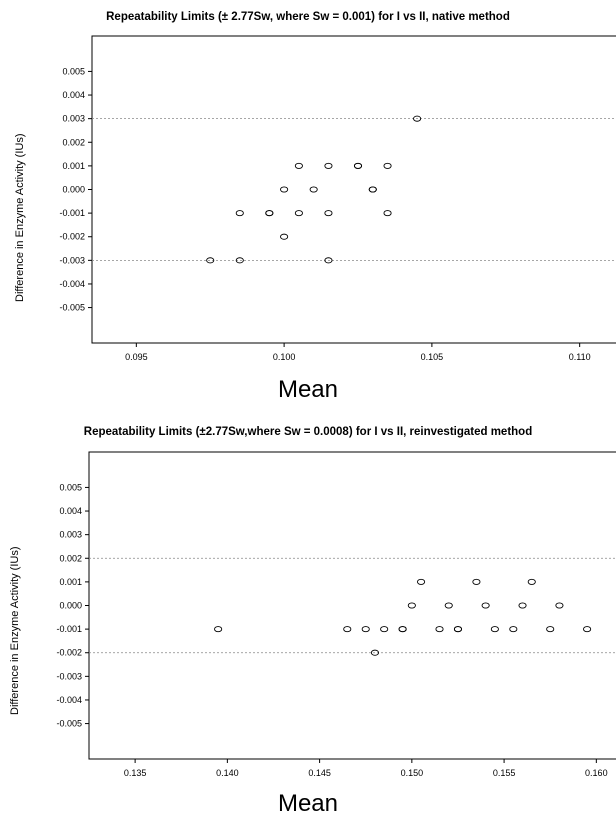  Describe the element at coordinates (319, 773) in the screenshot. I see `x-tick-label: 0.145` at that location.